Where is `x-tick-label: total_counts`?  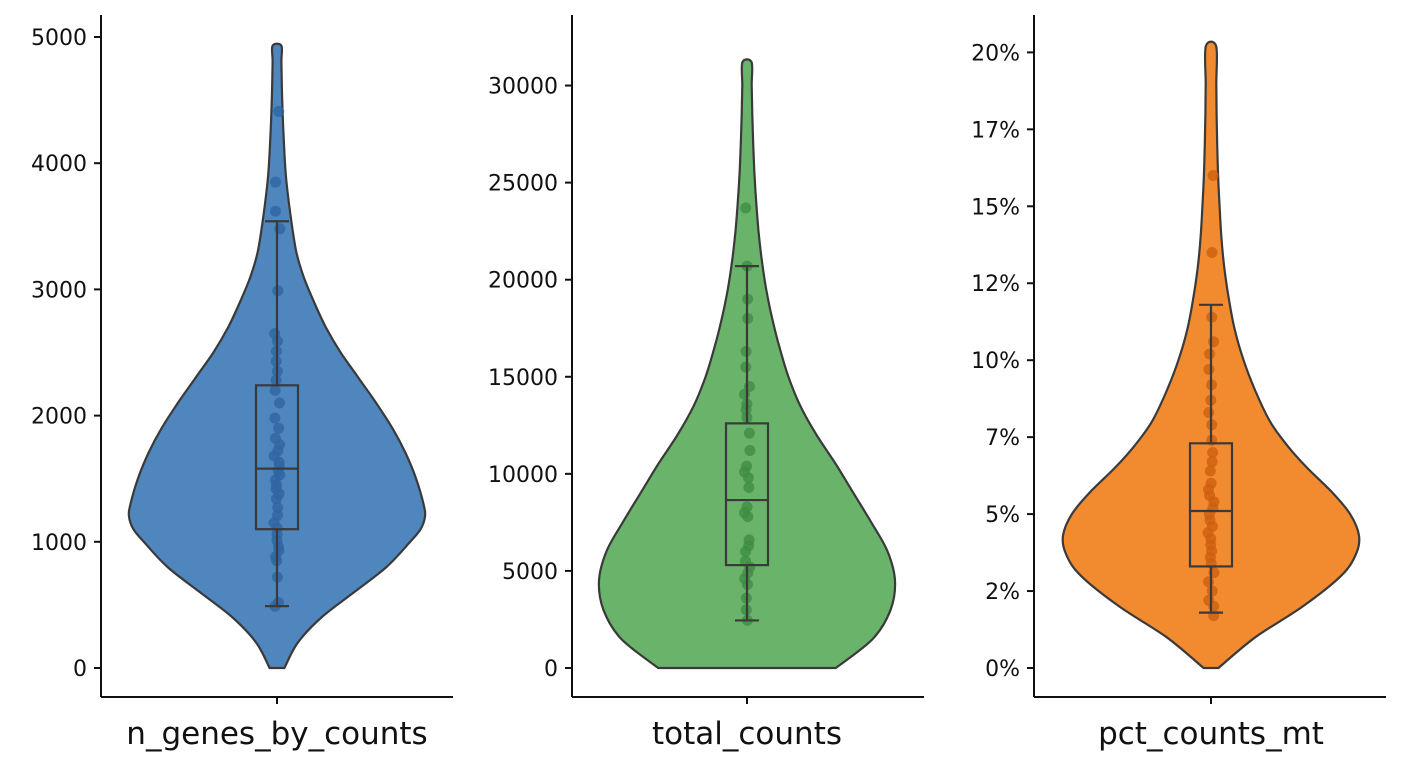 x-tick-label: total_counts is located at coordinates (747, 734).